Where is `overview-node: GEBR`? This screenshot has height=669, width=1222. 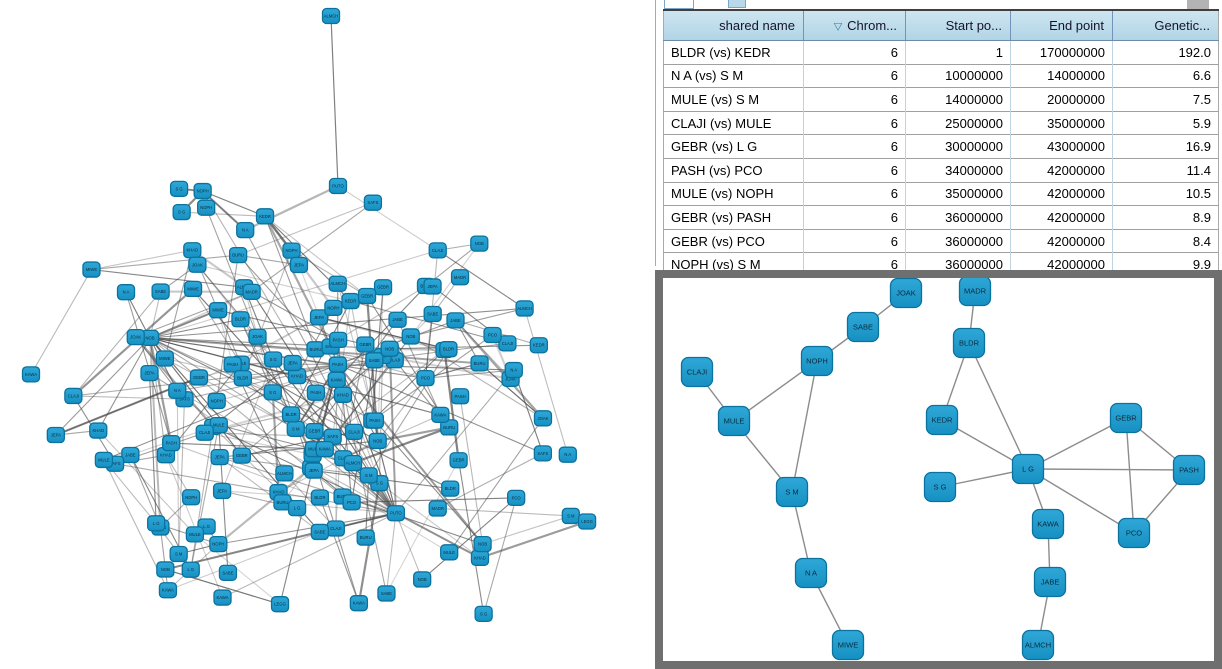
overview-node: GEBR is located at coordinates (367, 296).